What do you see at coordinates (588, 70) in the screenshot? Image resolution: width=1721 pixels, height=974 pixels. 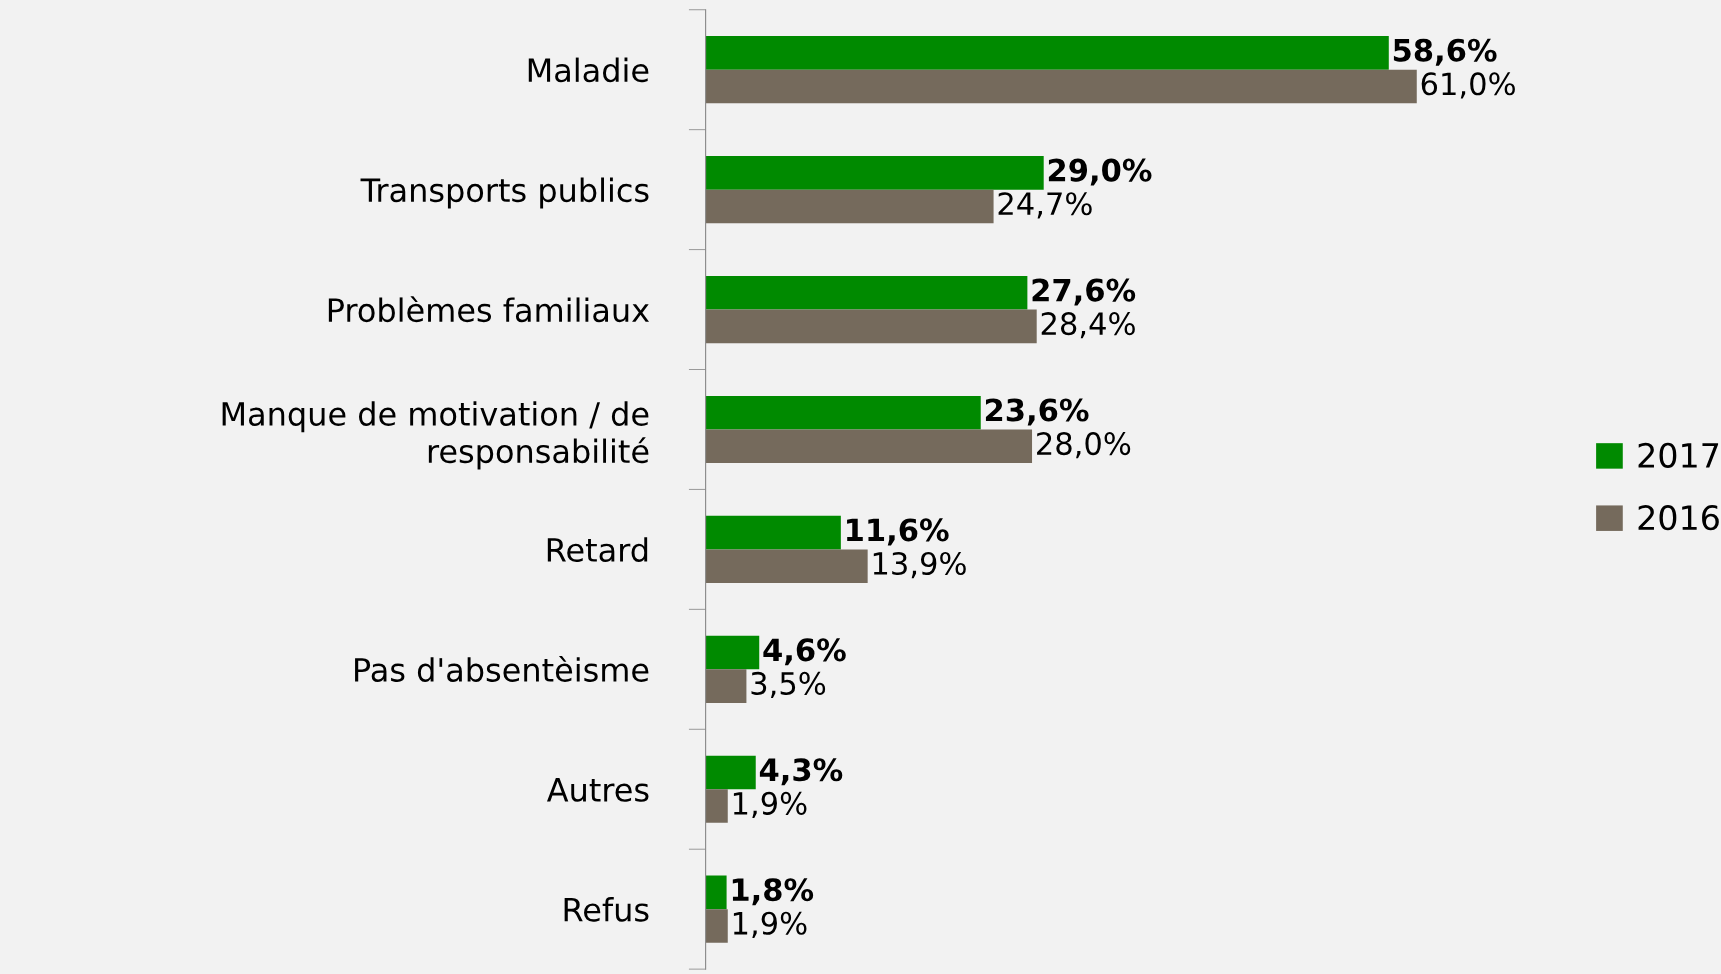 I see `y-tick-label: Maladie` at bounding box center [588, 70].